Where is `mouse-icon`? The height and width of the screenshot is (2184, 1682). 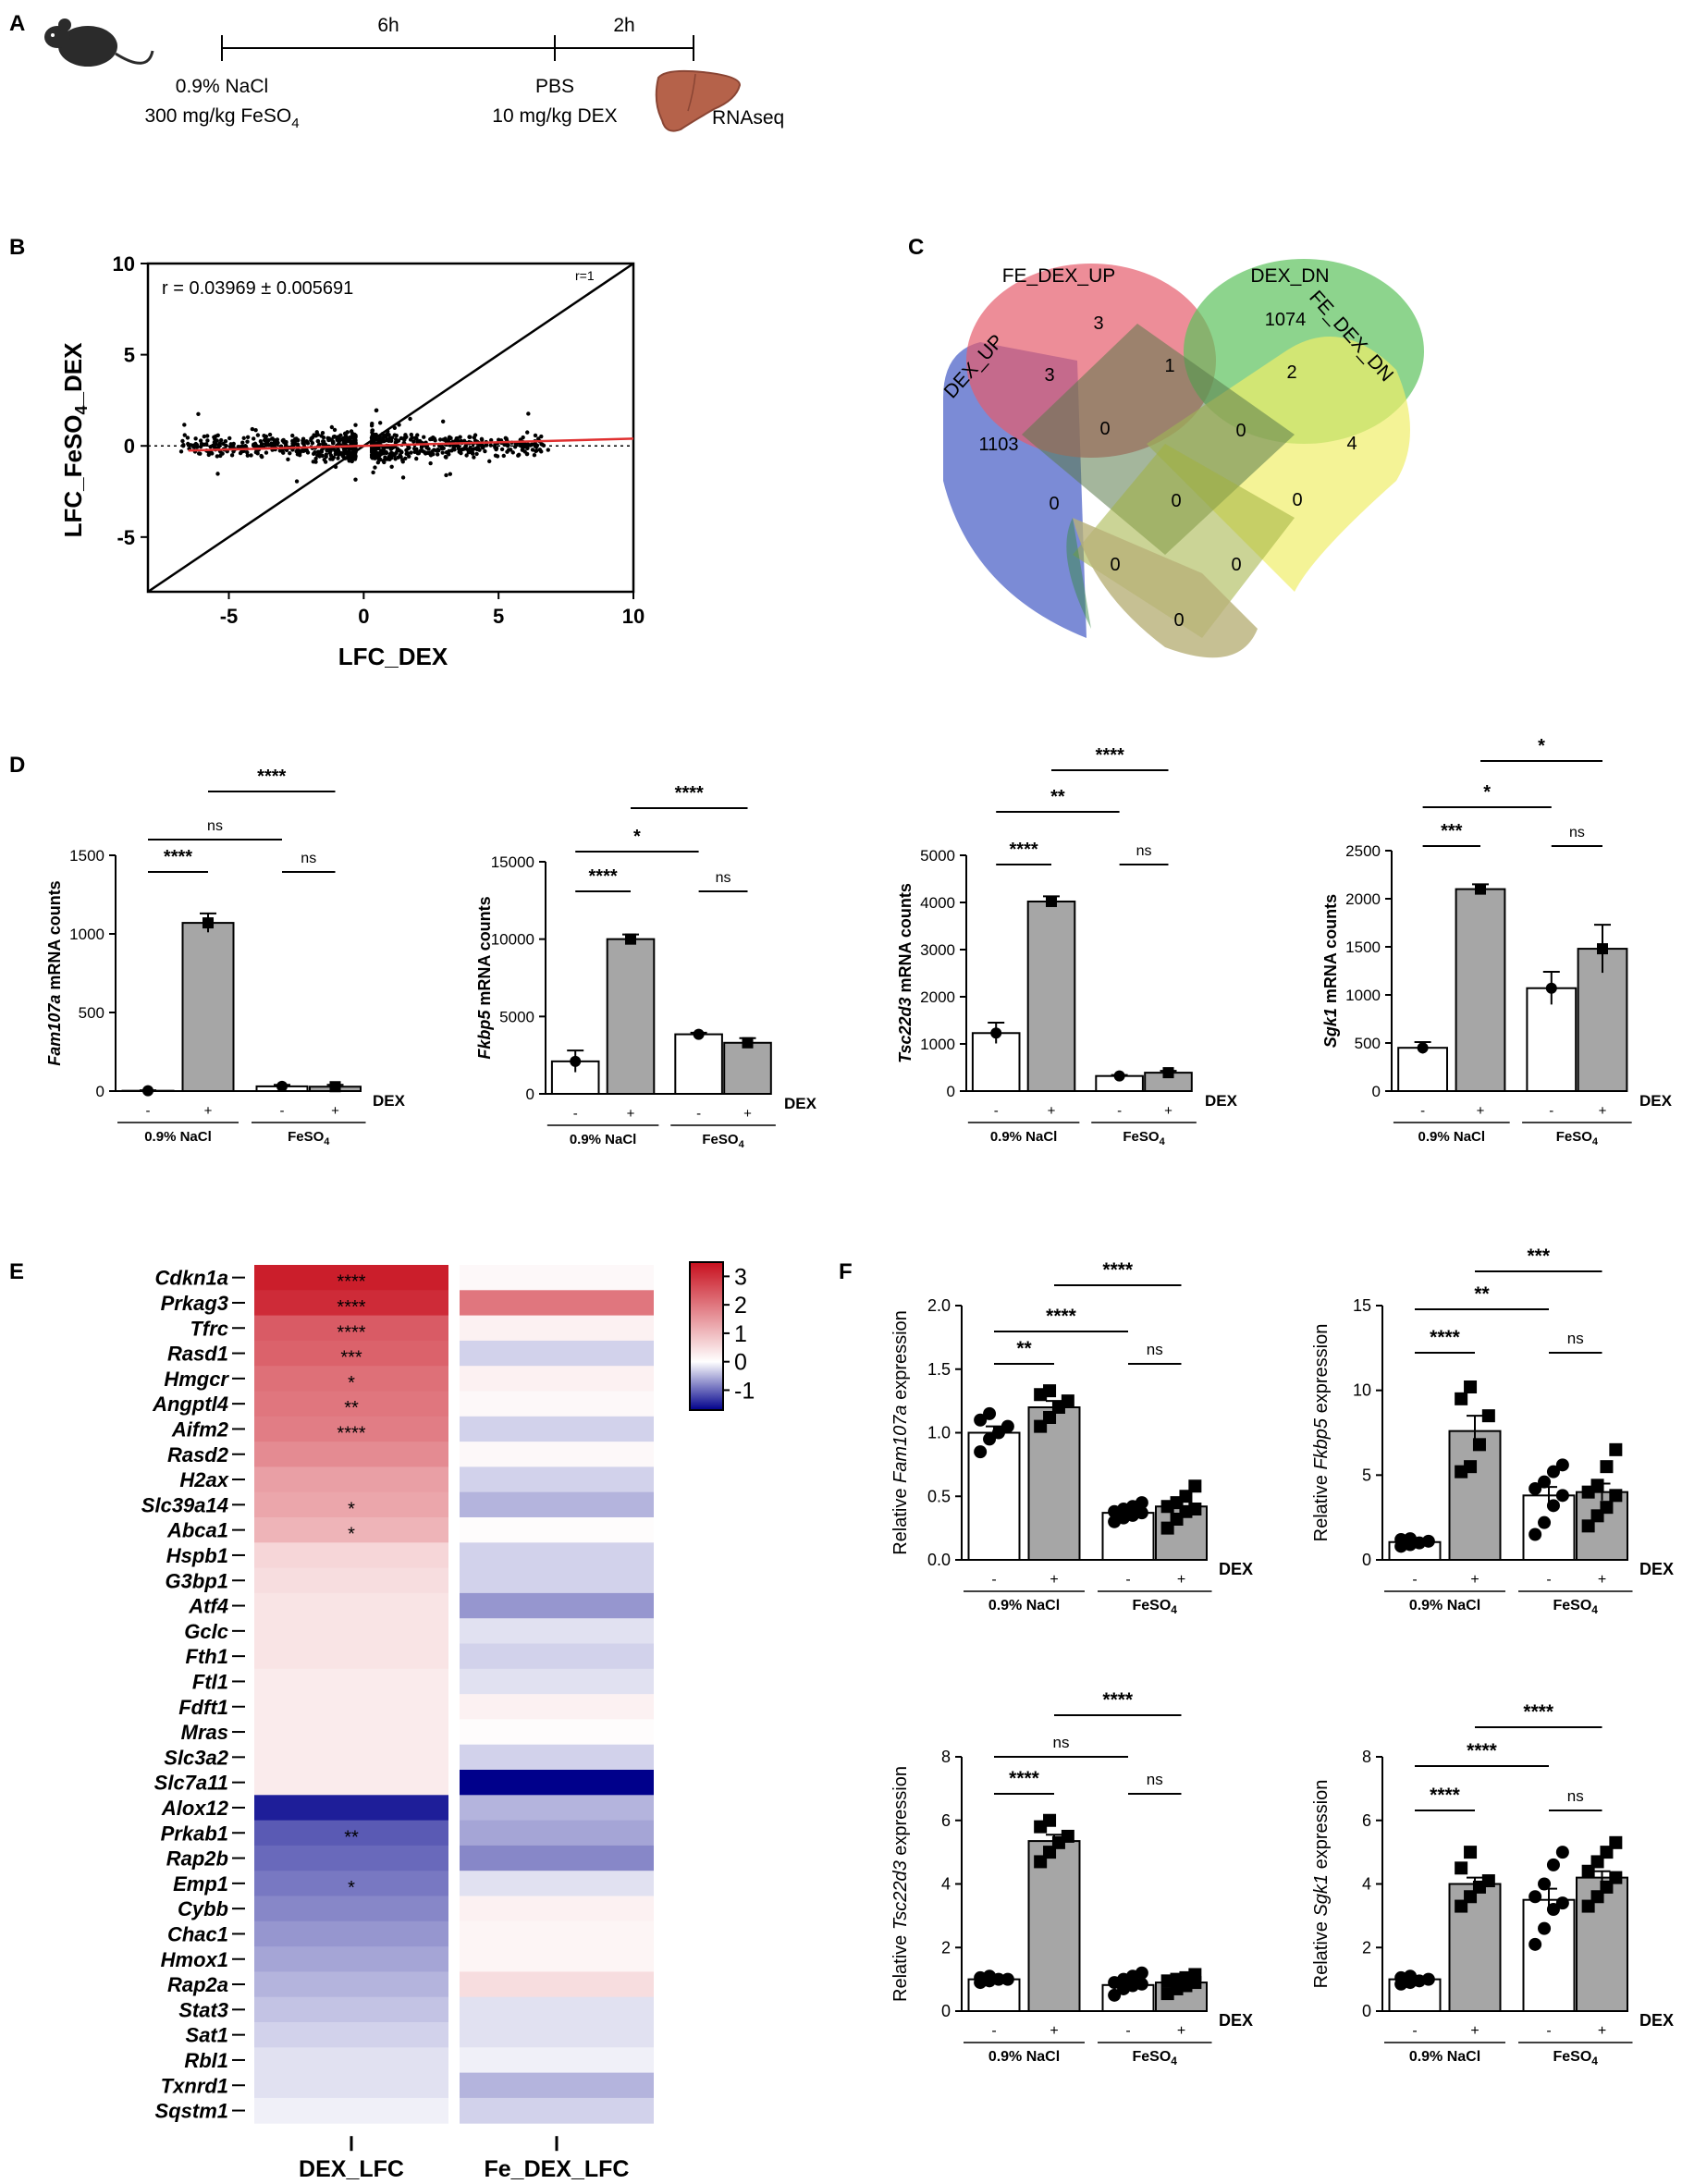 mouse-icon is located at coordinates (99, 42).